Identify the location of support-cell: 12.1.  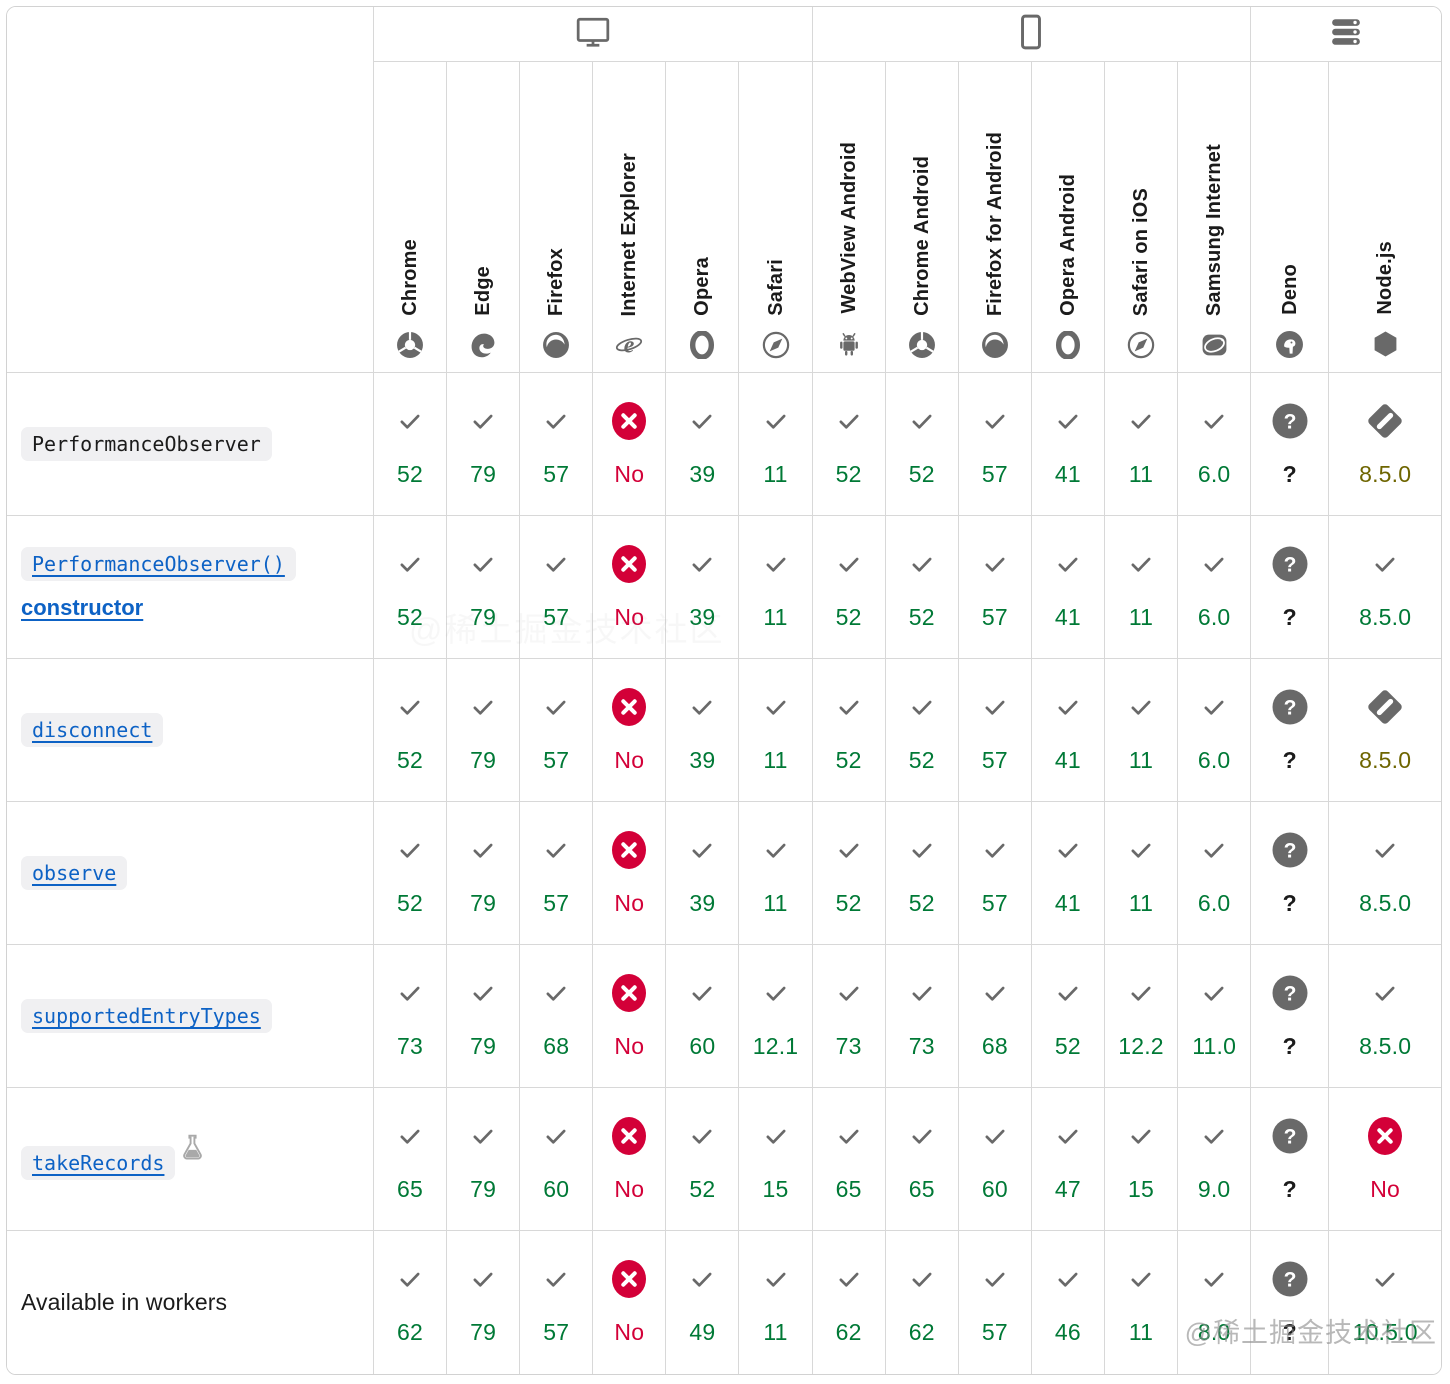
(775, 1016).